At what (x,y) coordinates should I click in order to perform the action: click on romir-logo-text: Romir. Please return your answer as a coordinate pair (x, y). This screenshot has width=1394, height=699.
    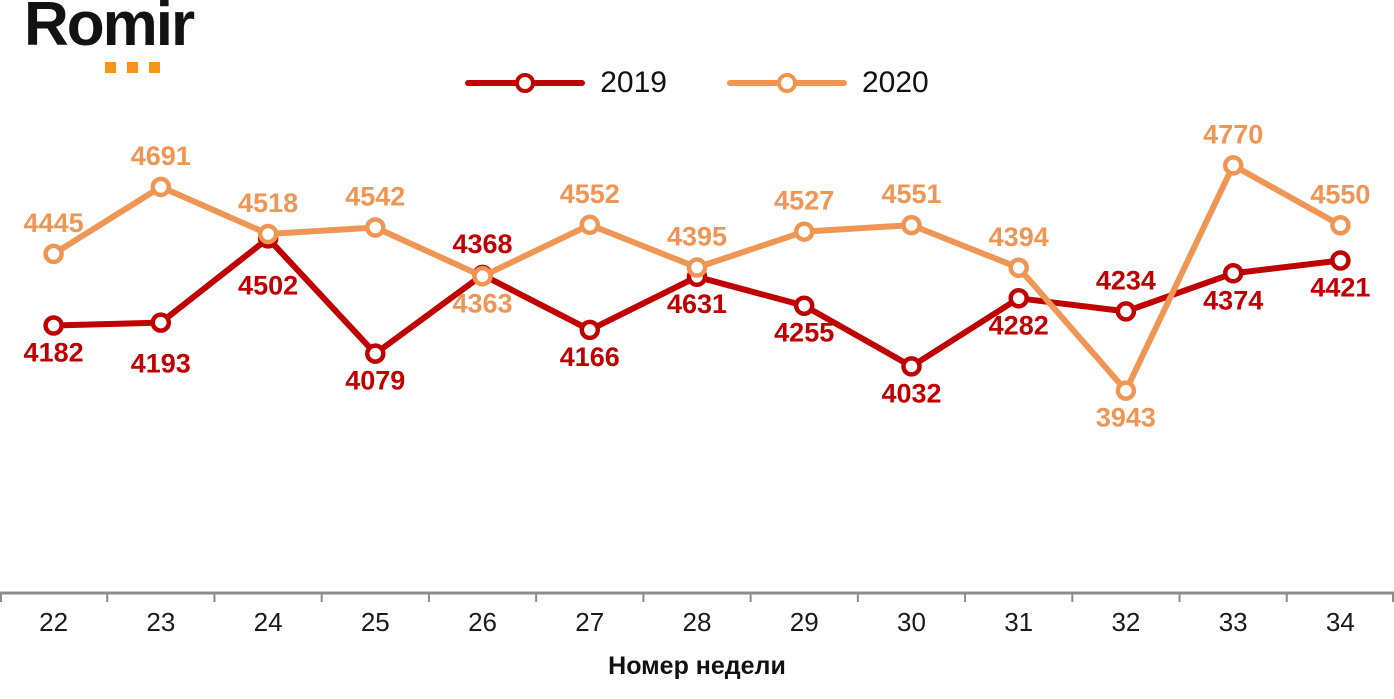
    Looking at the image, I should click on (109, 29).